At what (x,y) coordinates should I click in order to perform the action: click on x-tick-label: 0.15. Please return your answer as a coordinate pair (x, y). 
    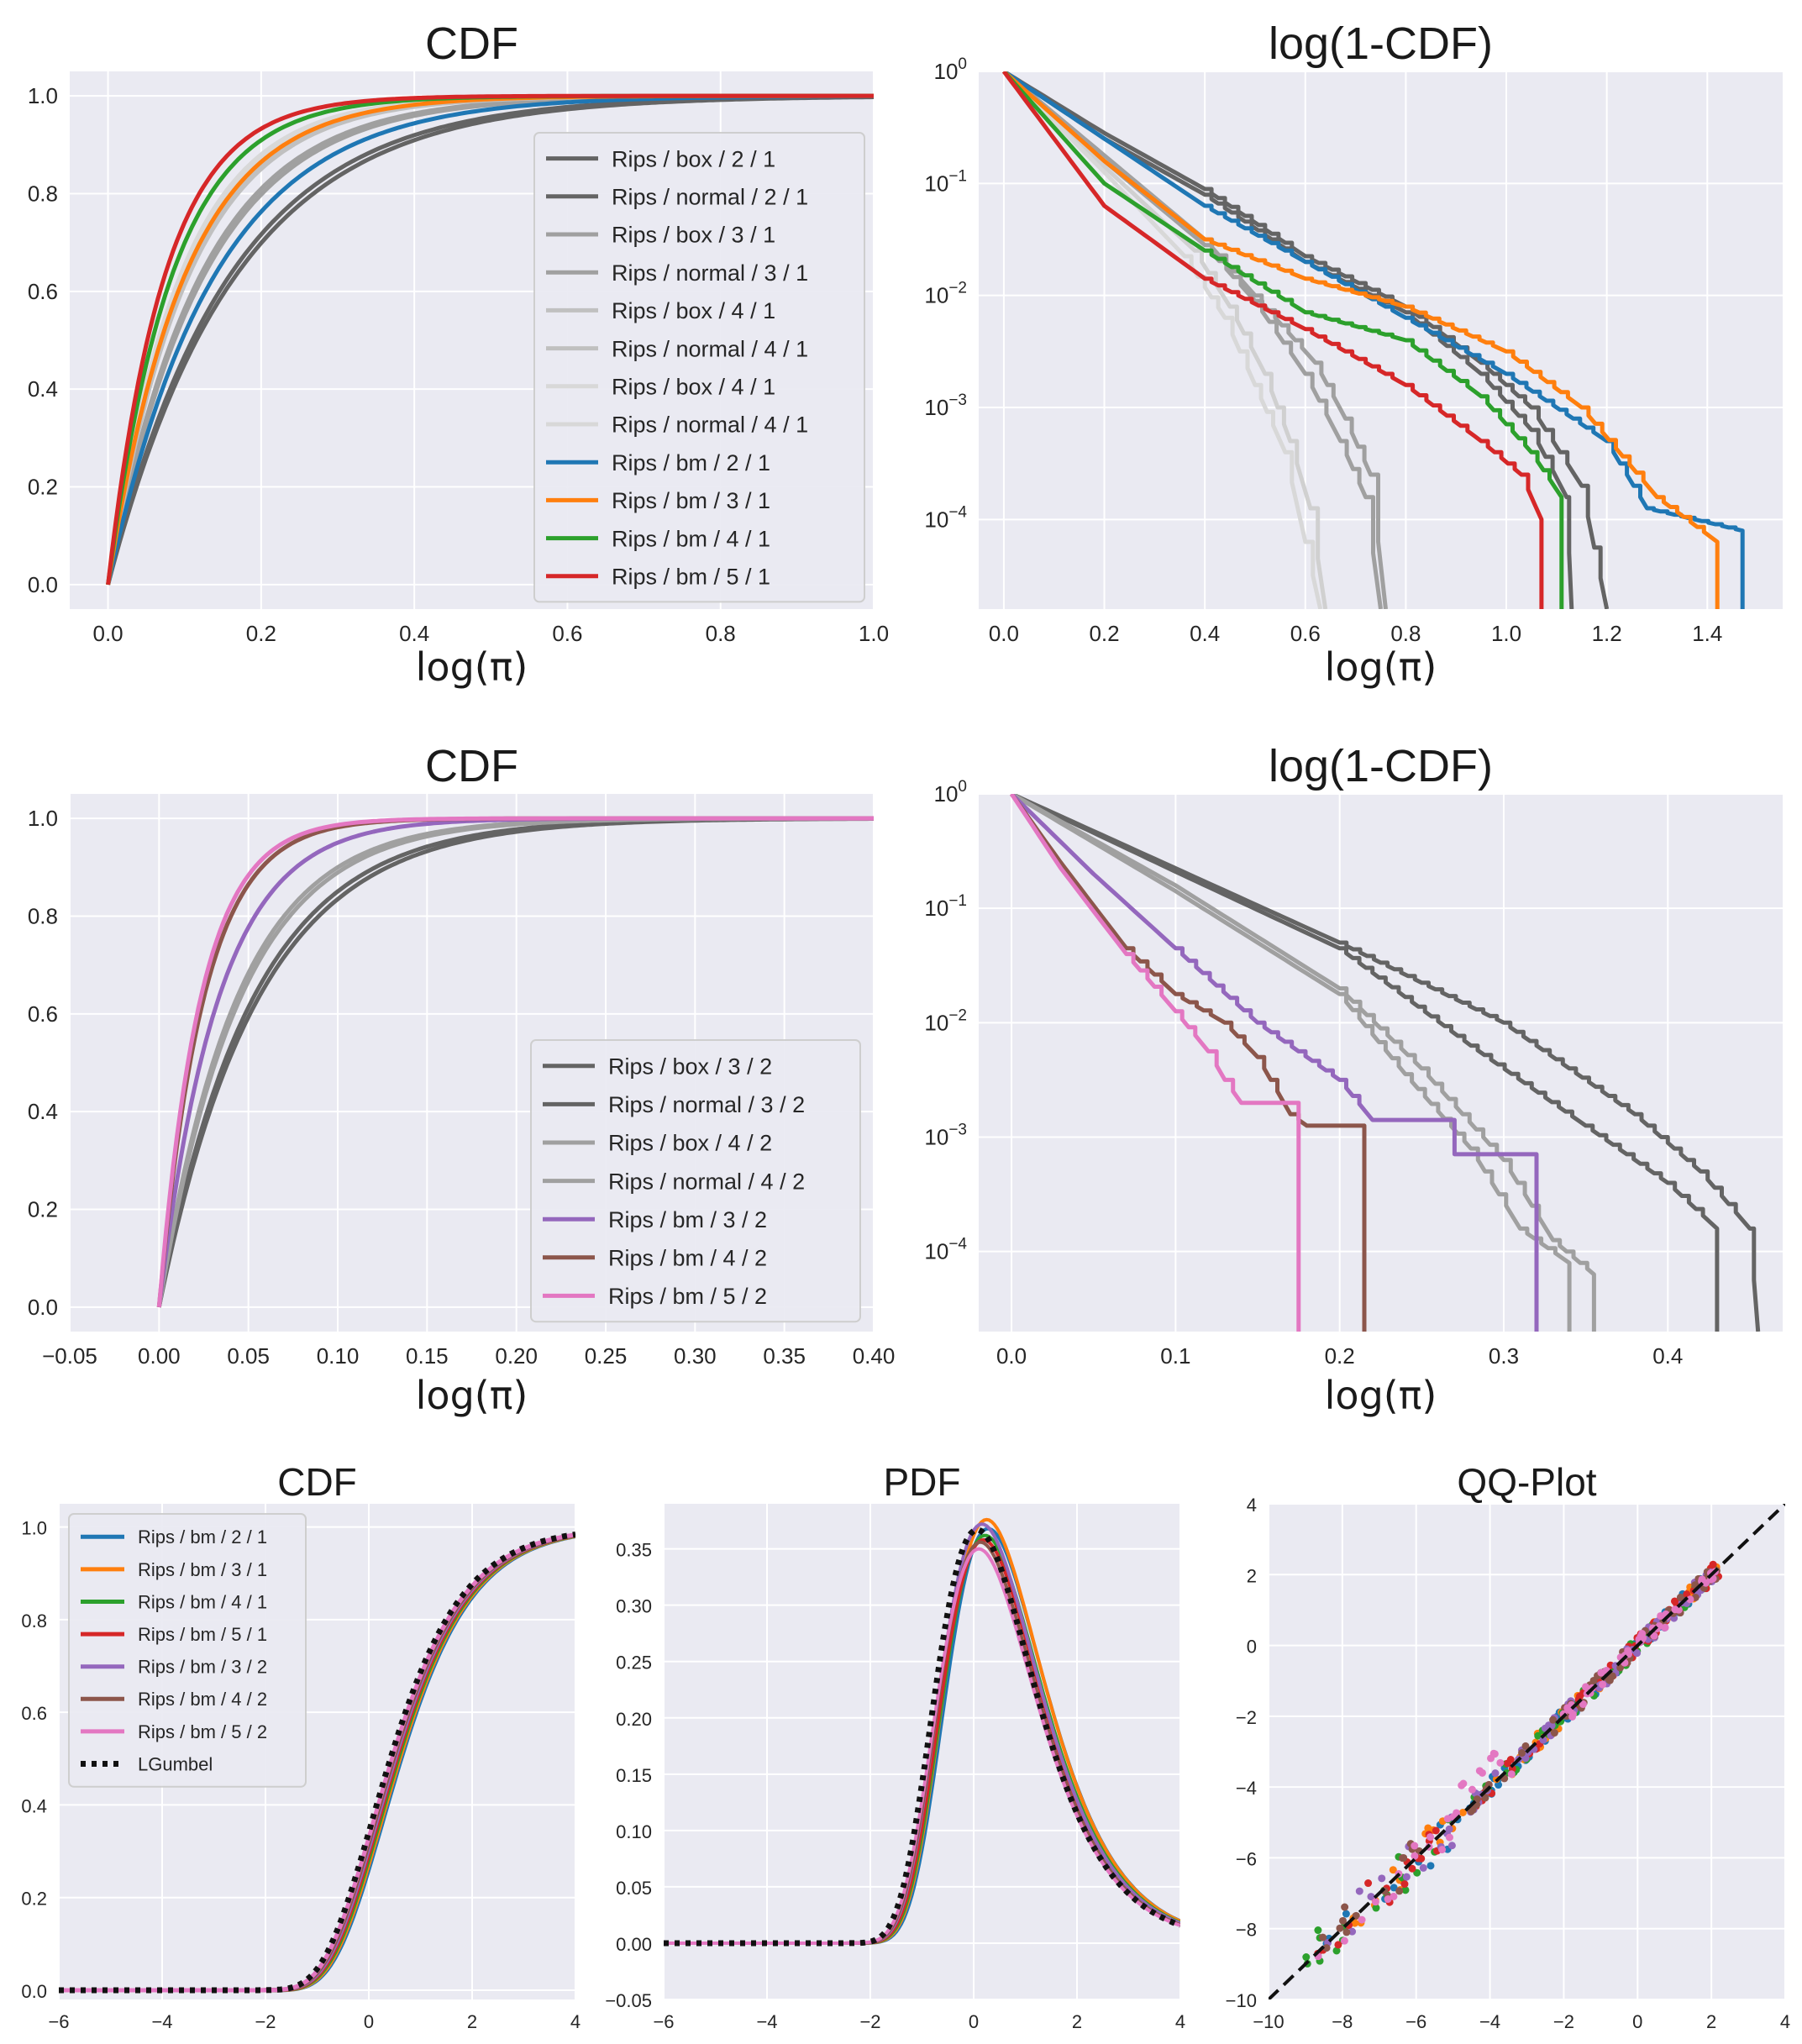
    Looking at the image, I should click on (427, 1356).